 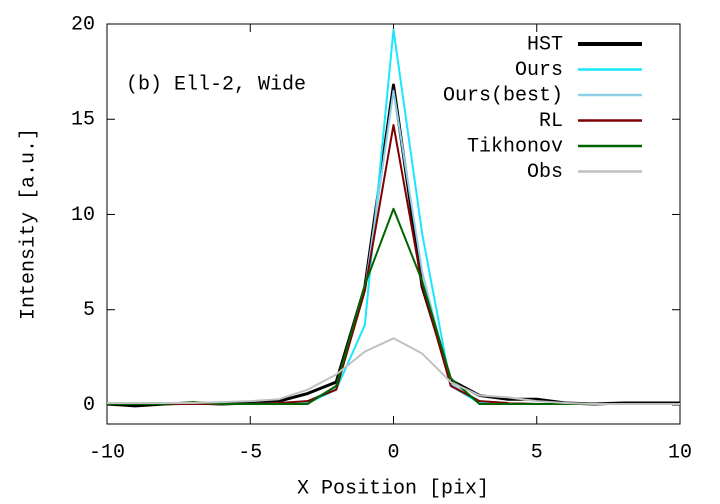 I want to click on x-tick-label: 0, so click(x=393, y=452).